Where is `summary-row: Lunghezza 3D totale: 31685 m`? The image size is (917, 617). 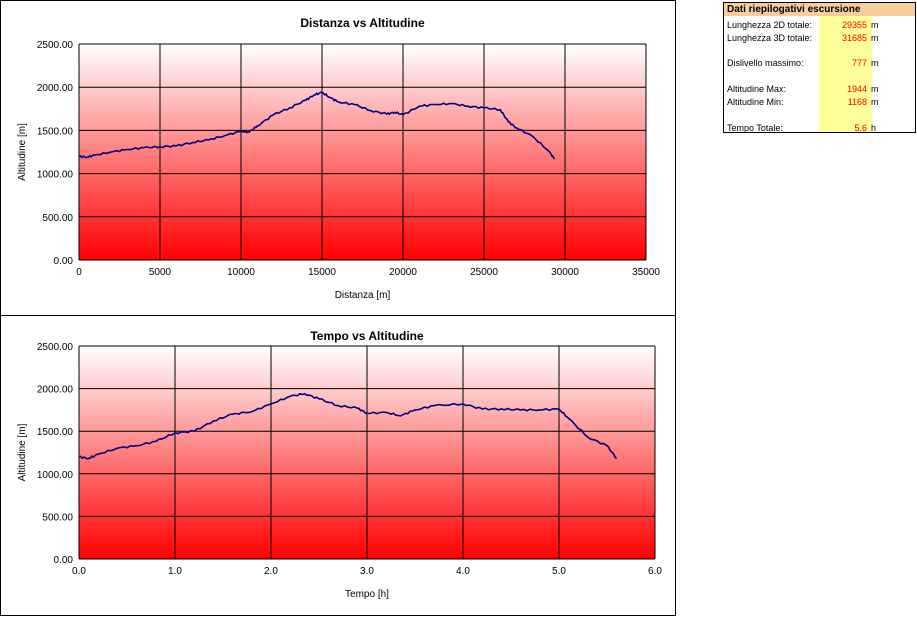 summary-row: Lunghezza 3D totale: 31685 m is located at coordinates (819, 38).